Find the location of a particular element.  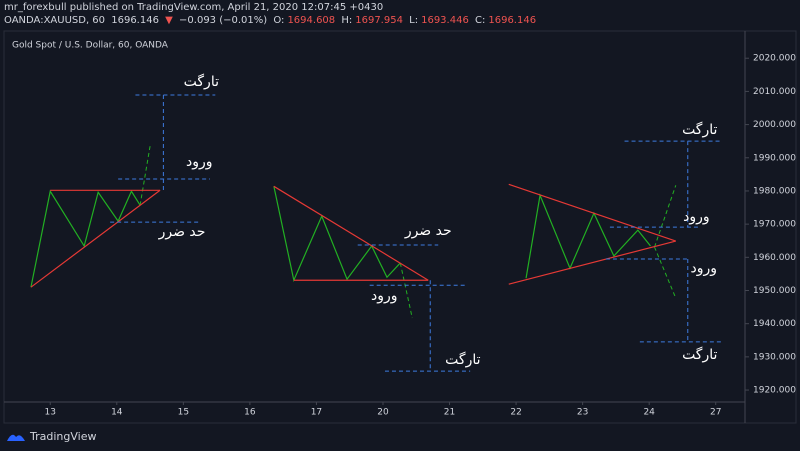

change-arrow: ▼ is located at coordinates (169, 20).